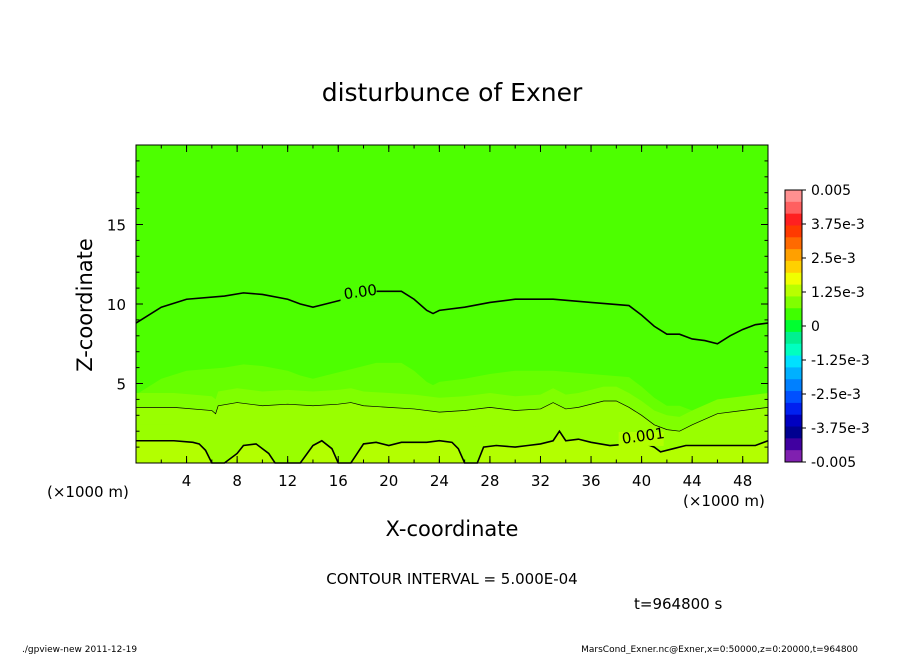  I want to click on x-tick-label: 4, so click(187, 481).